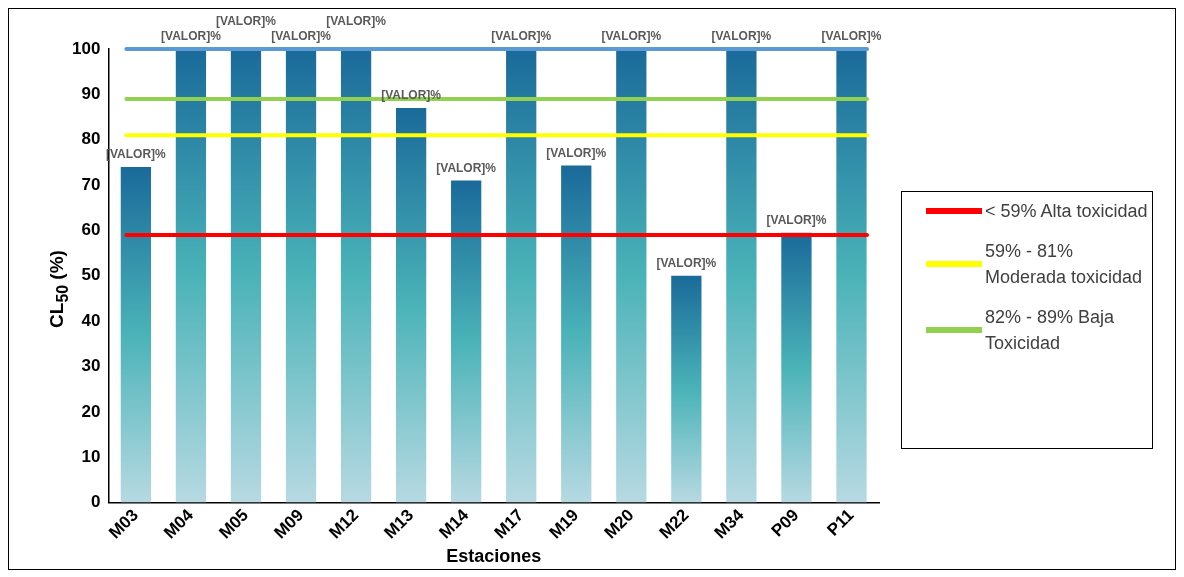 Image resolution: width=1184 pixels, height=577 pixels. I want to click on x-tick-label: P11, so click(840, 522).